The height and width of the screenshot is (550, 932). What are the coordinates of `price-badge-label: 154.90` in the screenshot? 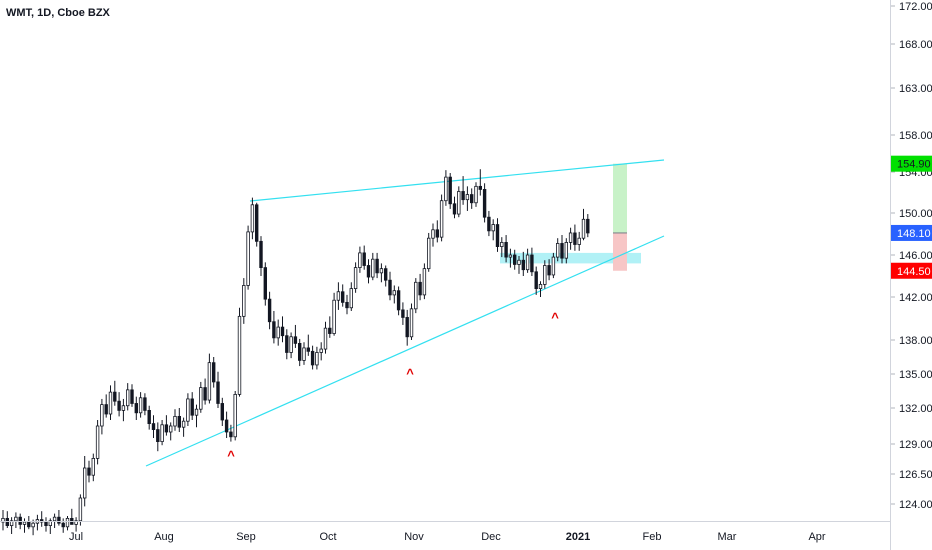 It's located at (914, 165).